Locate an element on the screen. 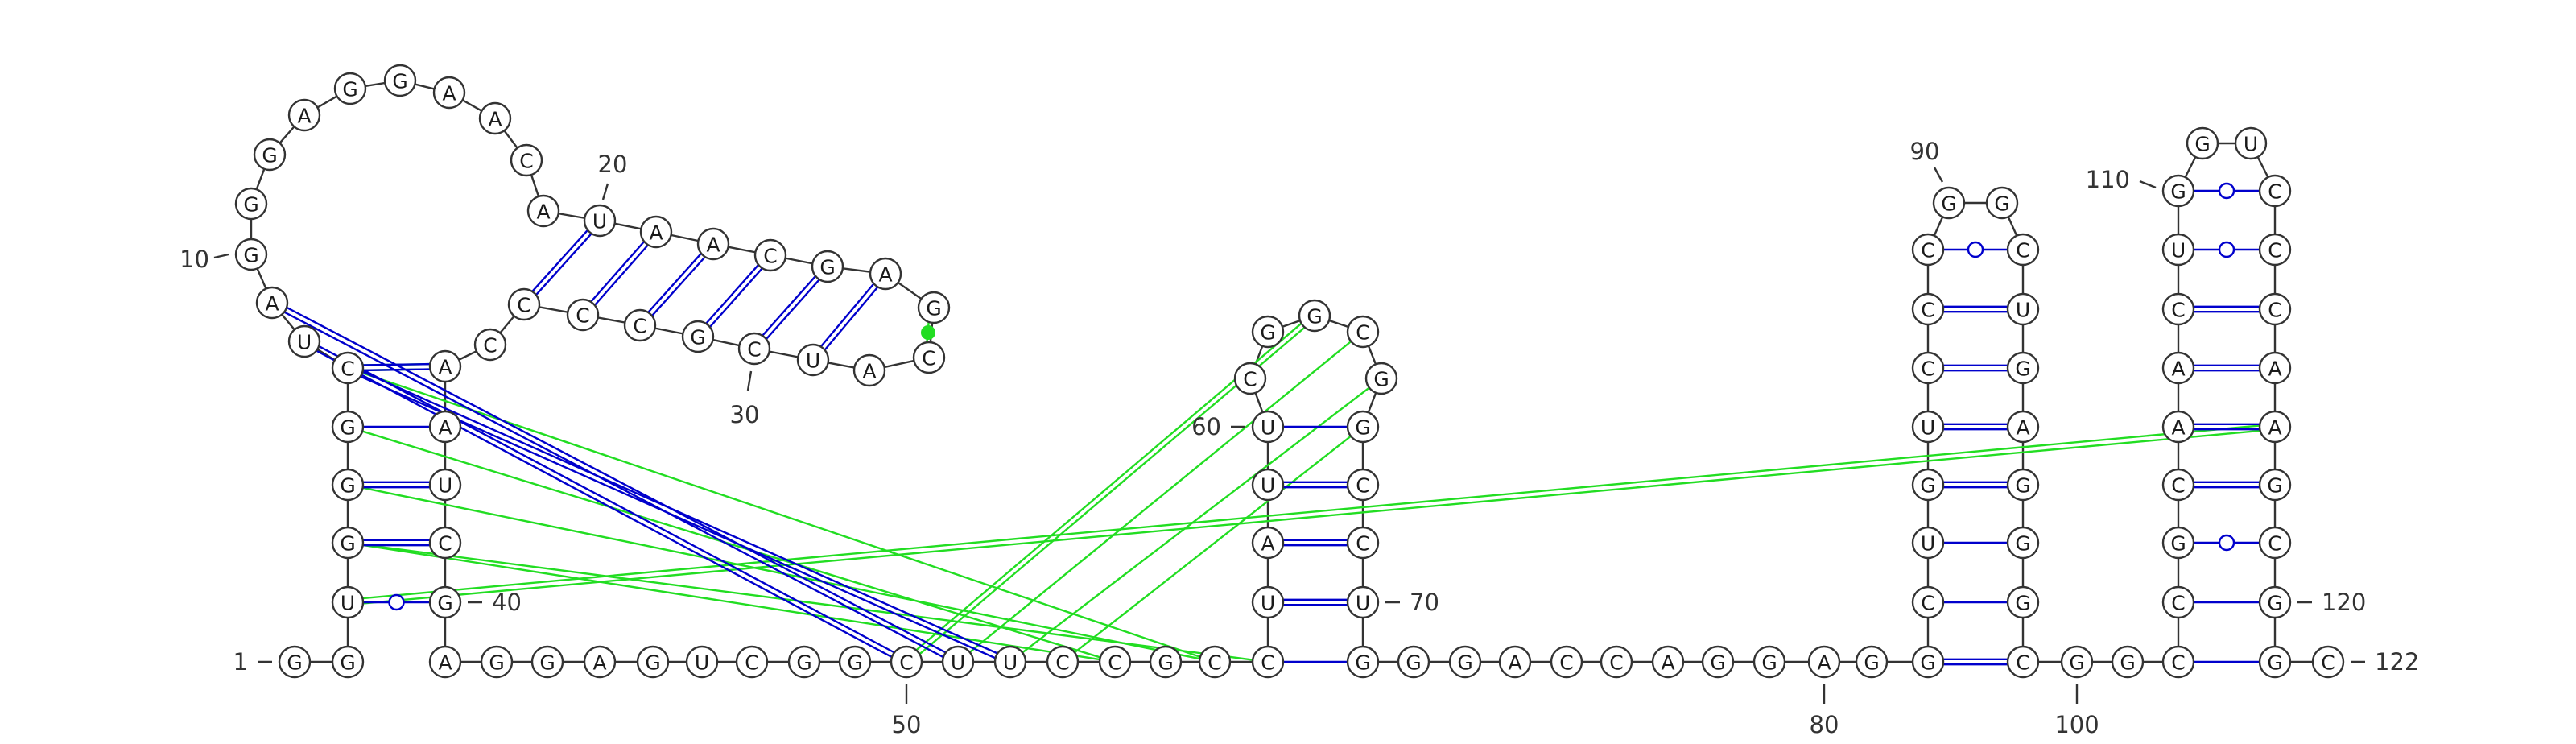 Image resolution: width=2576 pixels, height=744 pixels. nucleotide-122: C is located at coordinates (2328, 662).